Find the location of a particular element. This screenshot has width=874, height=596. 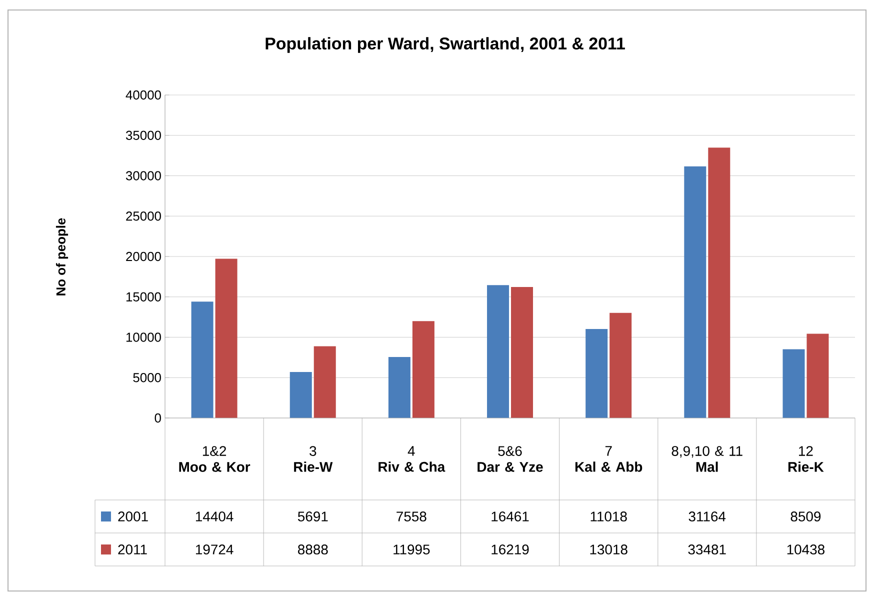

x-tick-label: 12 Rie-K is located at coordinates (806, 459).